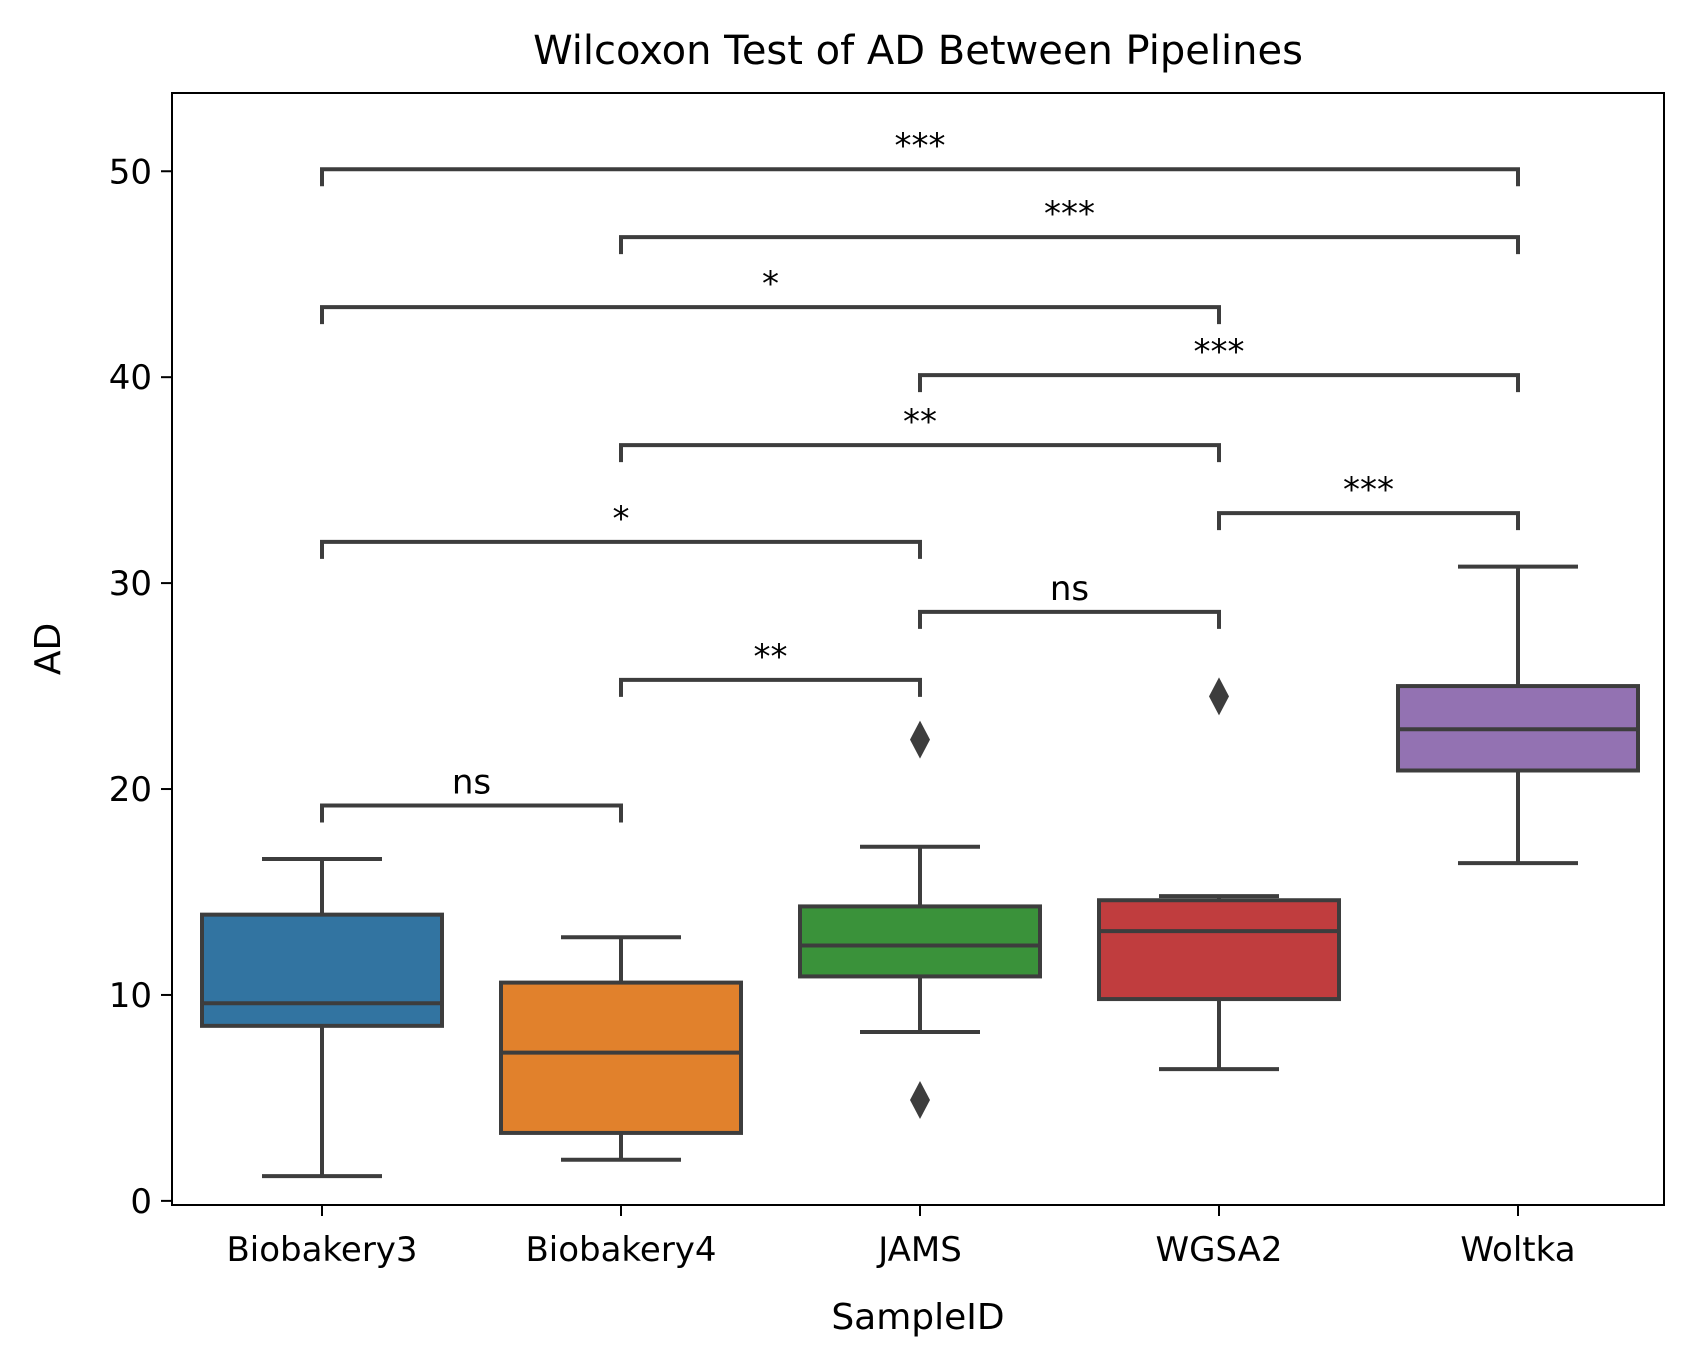  What do you see at coordinates (130, 584) in the screenshot?
I see `y-tick-label: 30` at bounding box center [130, 584].